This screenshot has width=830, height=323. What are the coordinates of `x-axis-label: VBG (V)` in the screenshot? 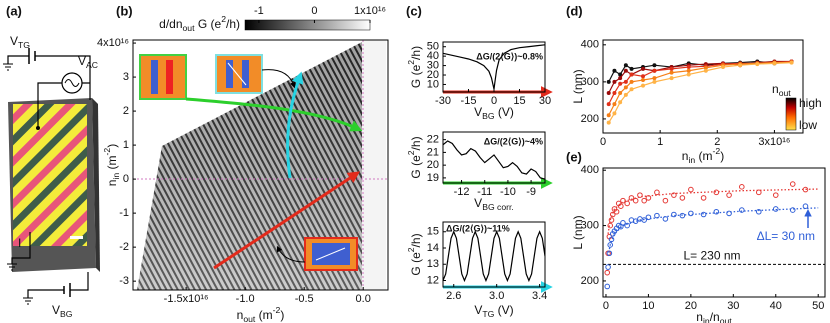 It's located at (494, 113).